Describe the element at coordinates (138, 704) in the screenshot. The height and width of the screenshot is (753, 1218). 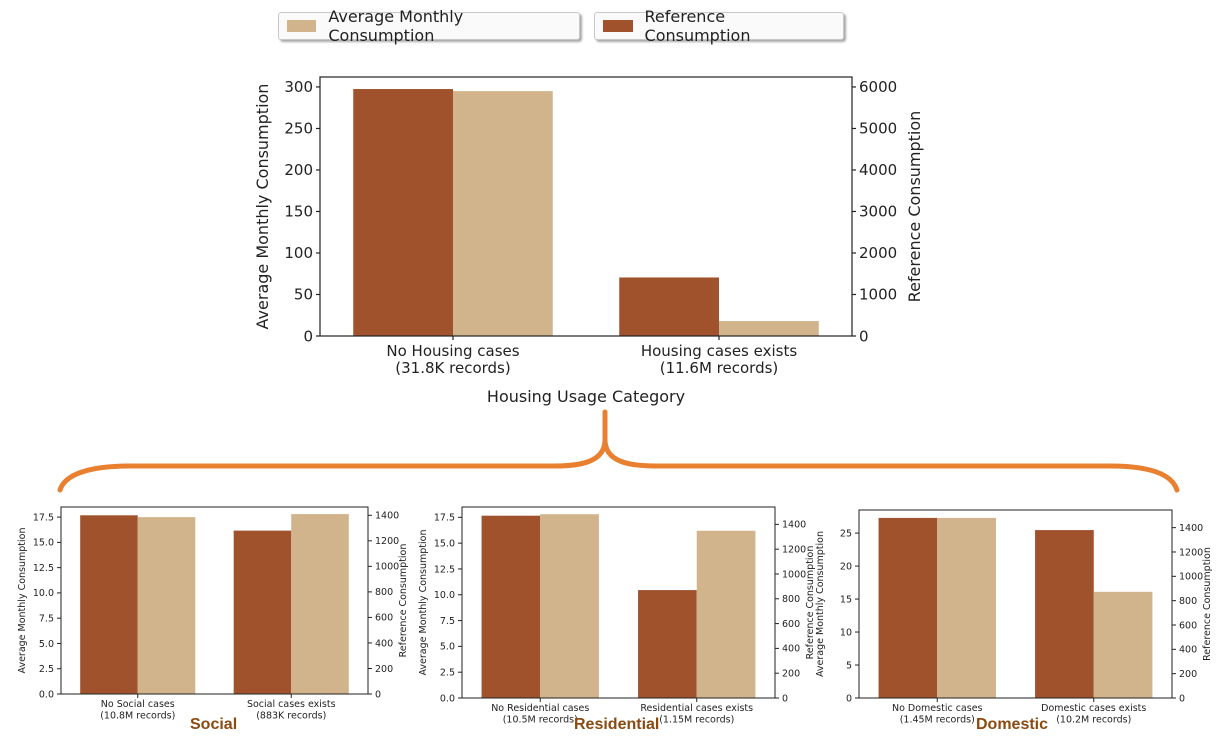
I see `category-label: No Social cases` at that location.